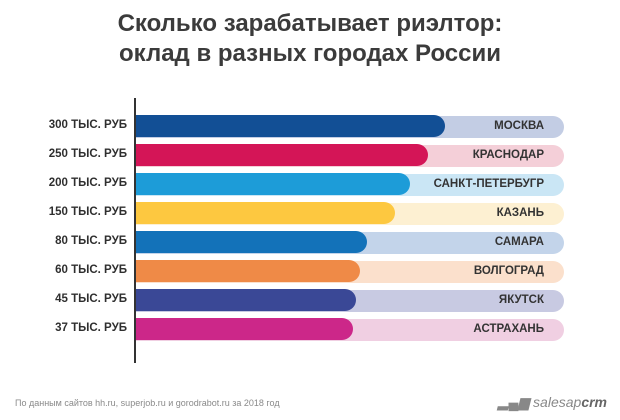 The width and height of the screenshot is (620, 420). Describe the element at coordinates (515, 402) in the screenshot. I see `signal-icon: ▂▄▆` at that location.